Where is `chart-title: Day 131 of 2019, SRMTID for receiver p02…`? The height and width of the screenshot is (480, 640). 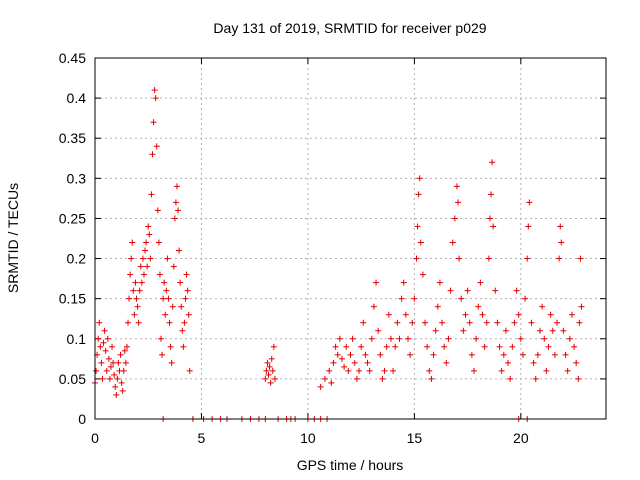
chart-title: Day 131 of 2019, SRMTID for receiver p02… is located at coordinates (349, 28).